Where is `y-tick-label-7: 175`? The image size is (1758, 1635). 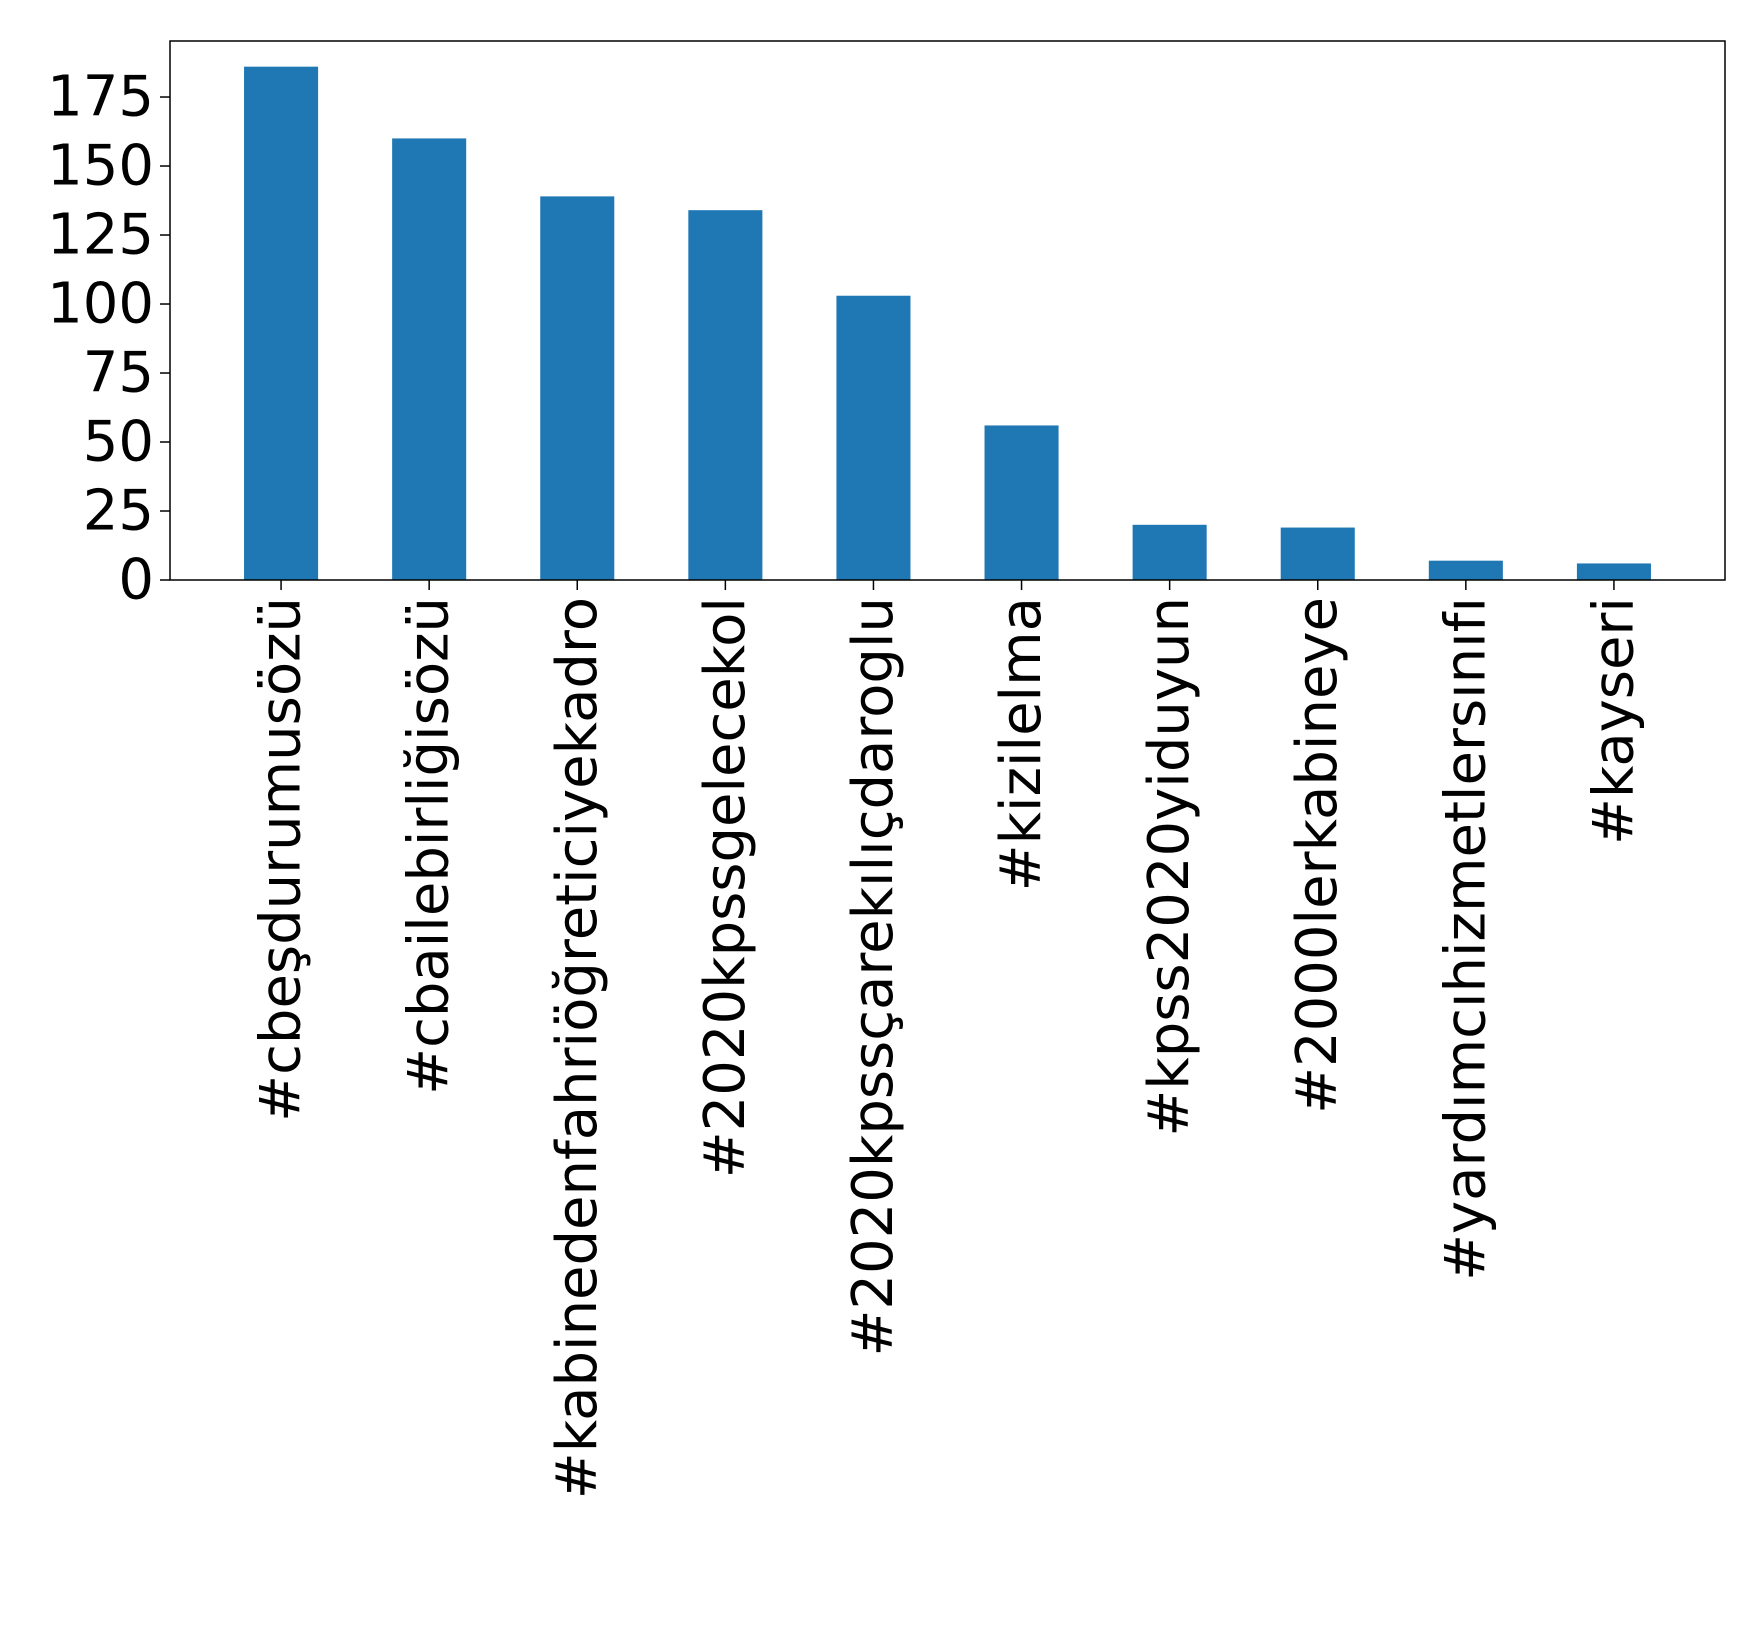 y-tick-label-7: 175 is located at coordinates (100, 97).